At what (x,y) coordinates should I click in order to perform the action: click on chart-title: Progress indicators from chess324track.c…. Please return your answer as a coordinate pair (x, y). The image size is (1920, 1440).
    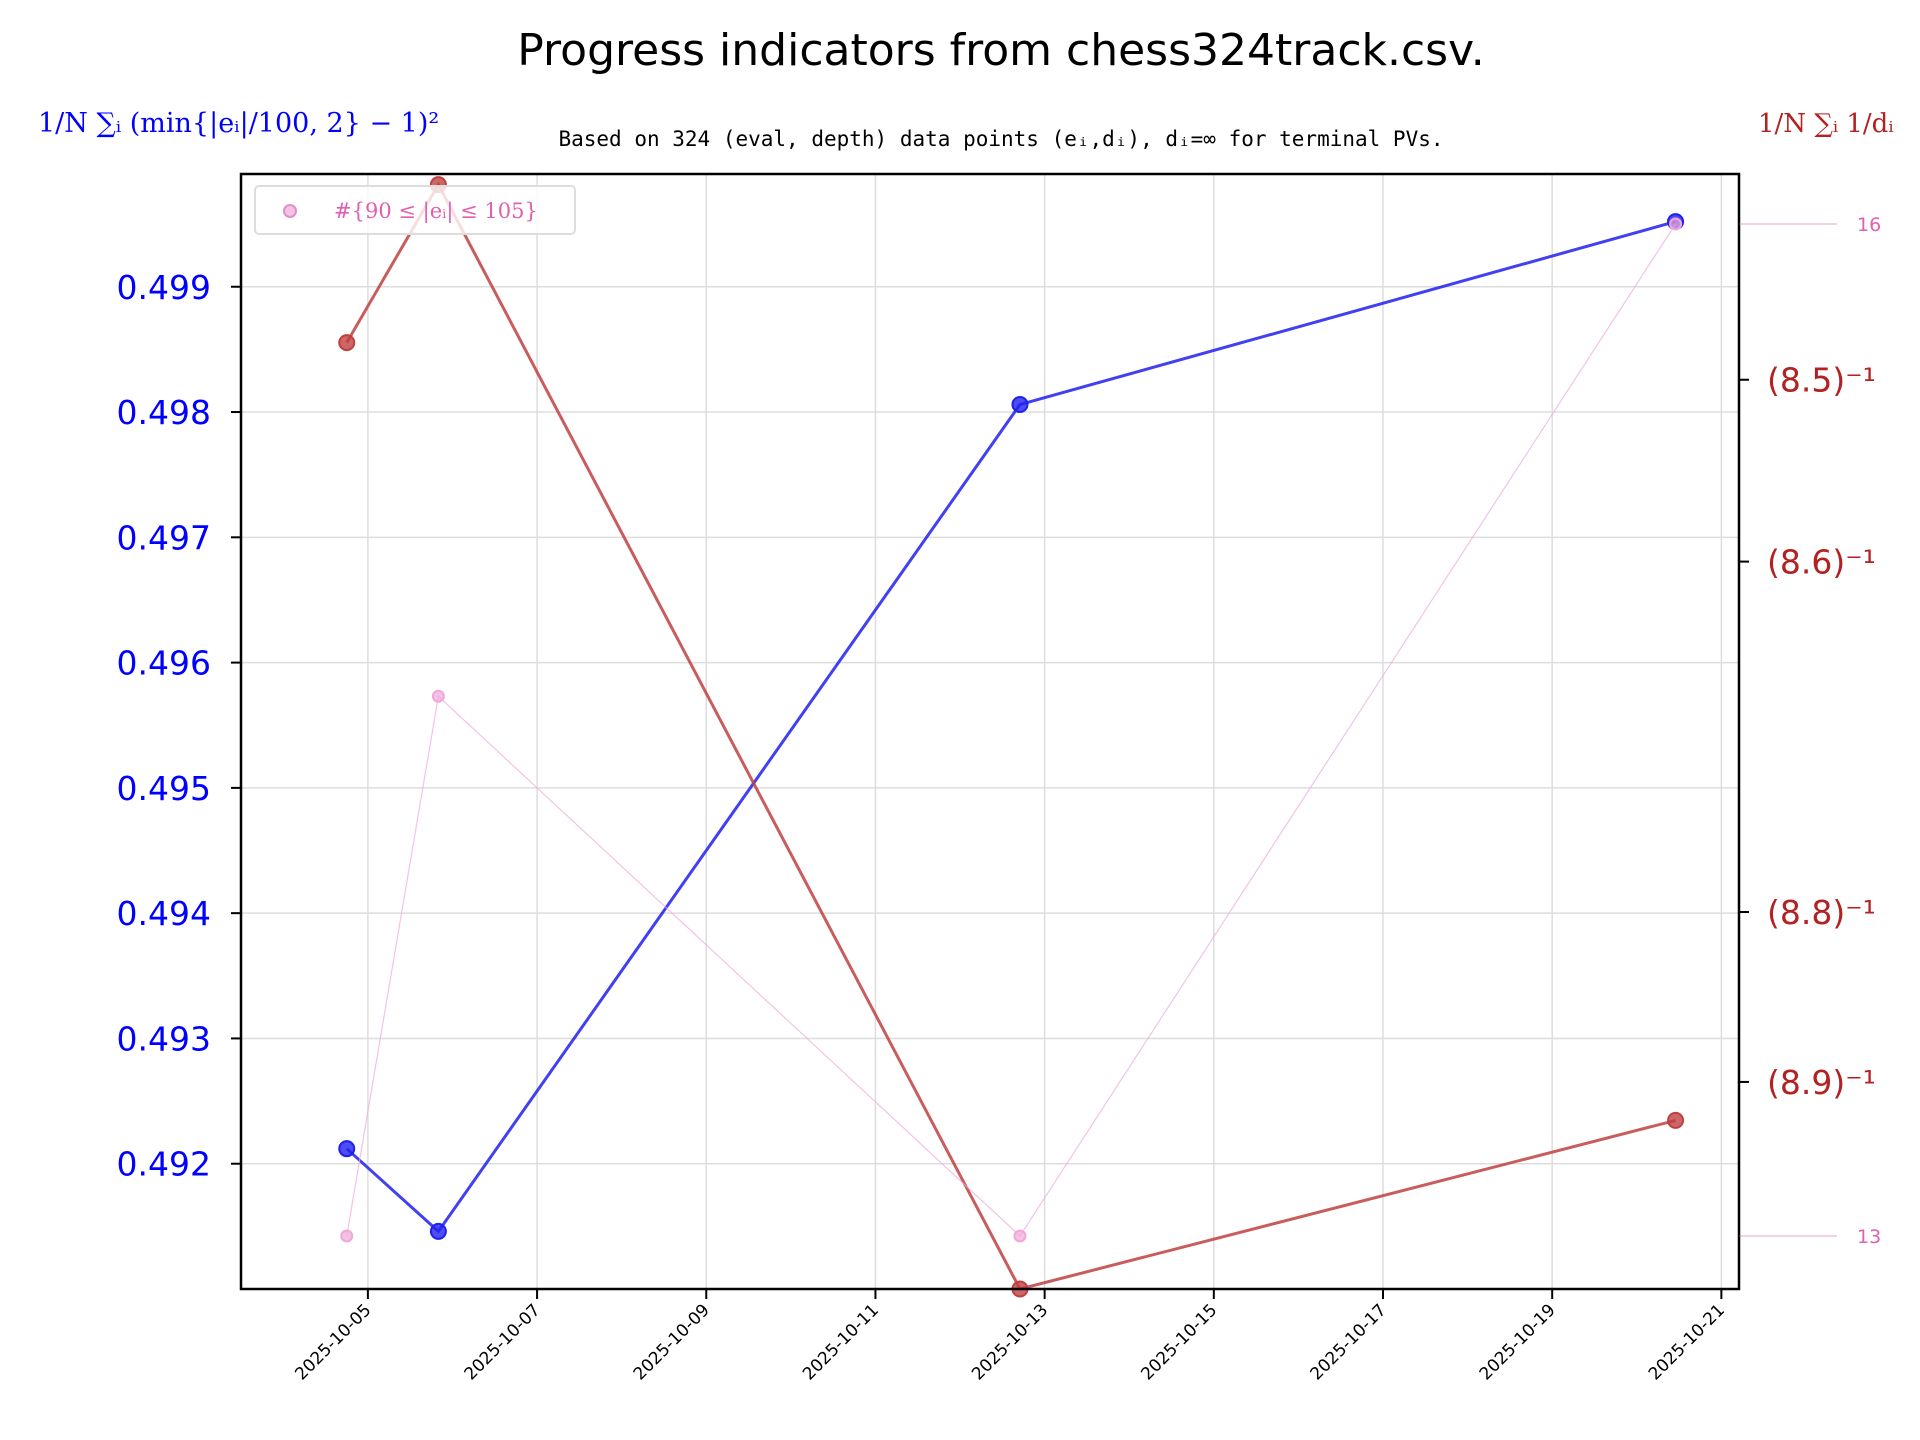
    Looking at the image, I should click on (1000, 50).